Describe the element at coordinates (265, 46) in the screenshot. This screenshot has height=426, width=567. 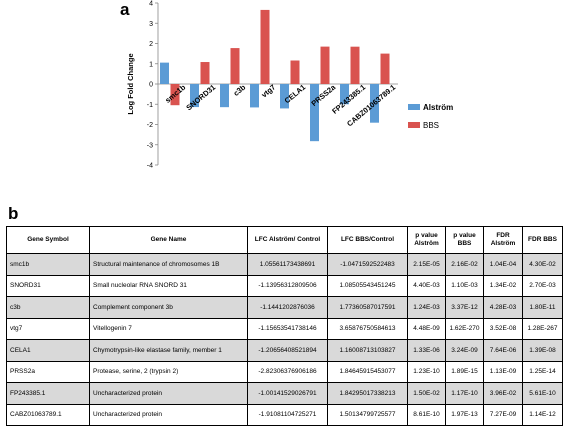
I see `bar-bbs-vtg7` at that location.